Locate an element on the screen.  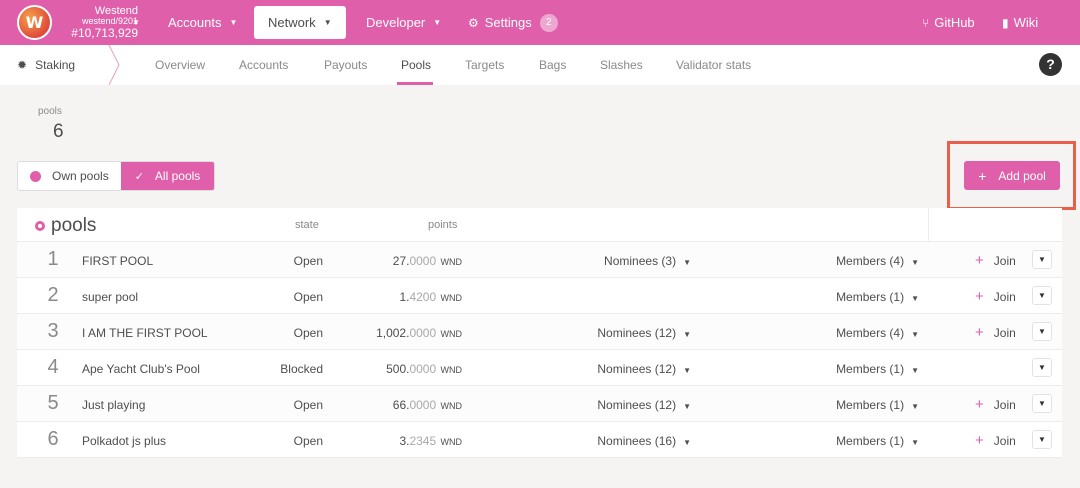
nominees-dropdown: Nominees (3) ▼ is located at coordinates (647, 261).